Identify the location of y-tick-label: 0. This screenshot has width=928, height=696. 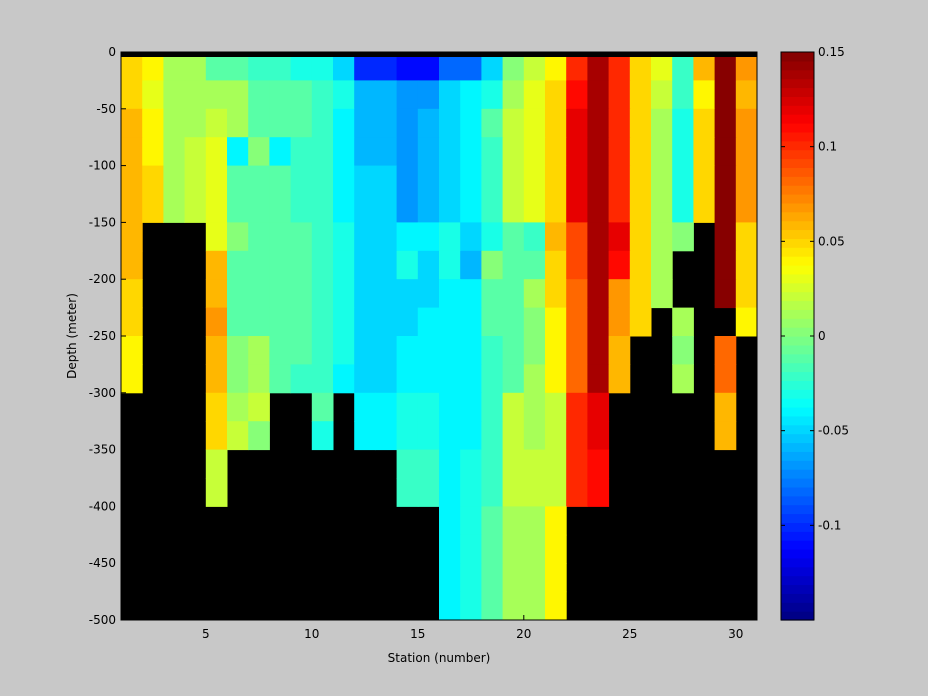
(112, 52).